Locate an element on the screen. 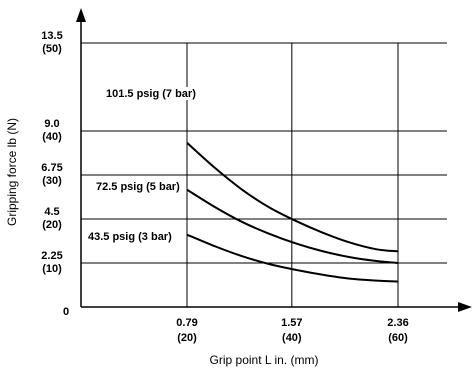  y-tick-label: 4.5 is located at coordinates (51, 212).